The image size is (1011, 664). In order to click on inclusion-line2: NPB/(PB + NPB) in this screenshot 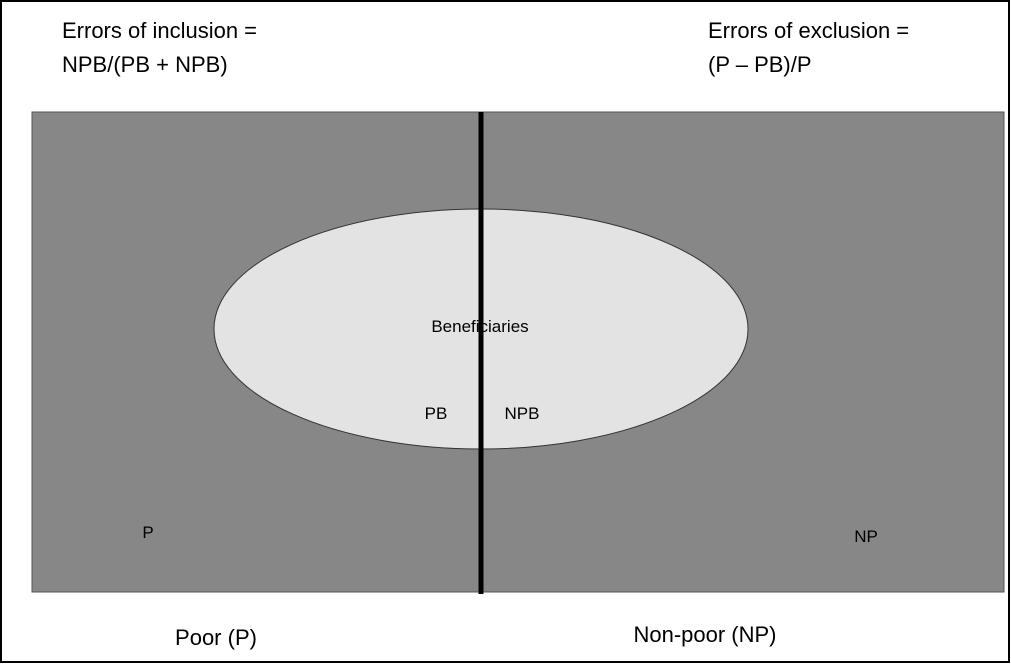, I will do `click(145, 64)`.